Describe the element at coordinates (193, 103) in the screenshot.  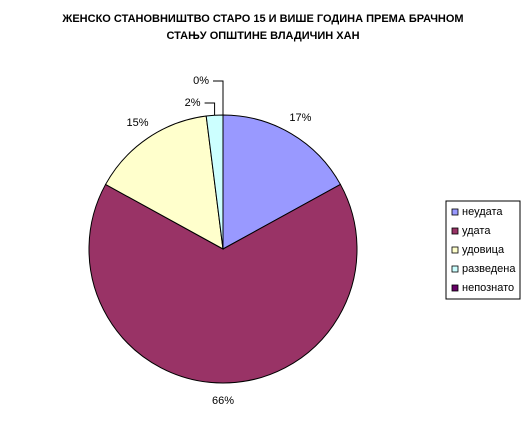
I see `data-label: 2%` at that location.